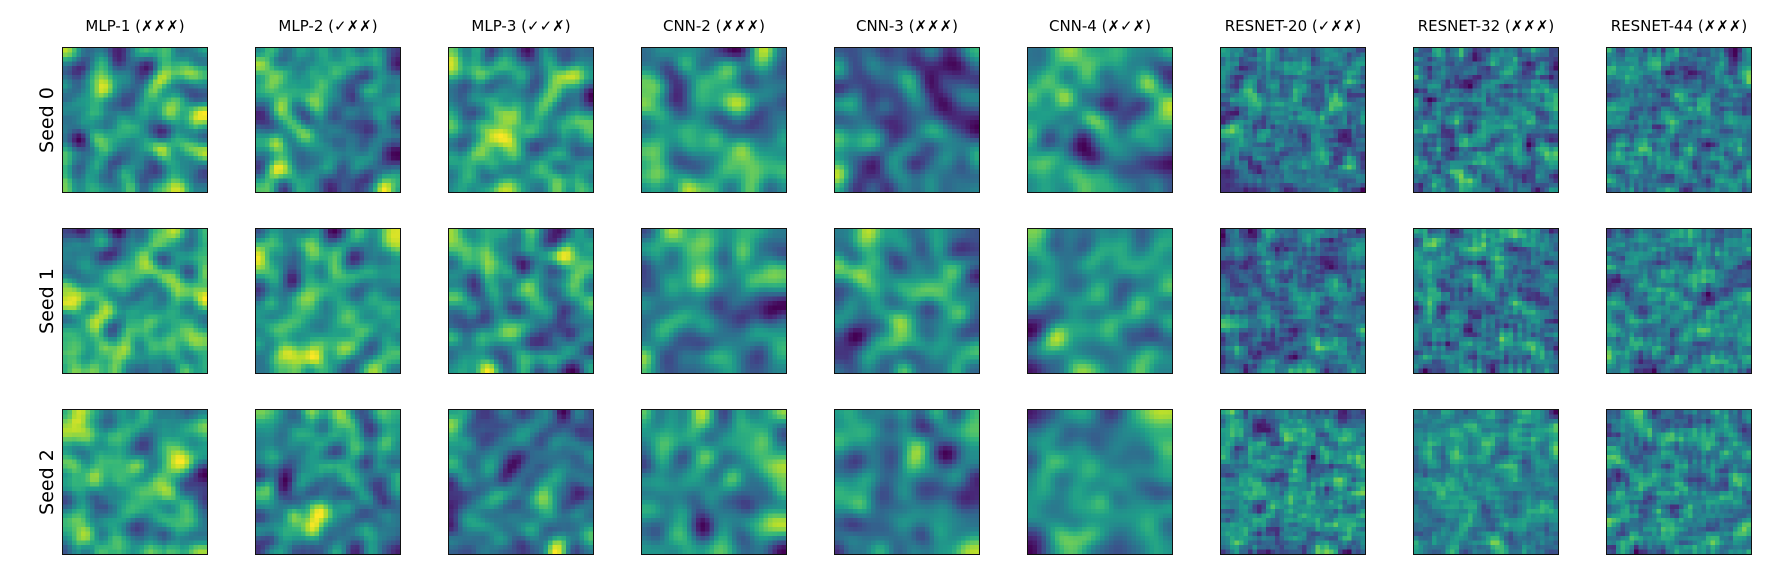 This screenshot has height=584, width=1775. What do you see at coordinates (47, 482) in the screenshot?
I see `row-label-seed-2: Seed 2` at bounding box center [47, 482].